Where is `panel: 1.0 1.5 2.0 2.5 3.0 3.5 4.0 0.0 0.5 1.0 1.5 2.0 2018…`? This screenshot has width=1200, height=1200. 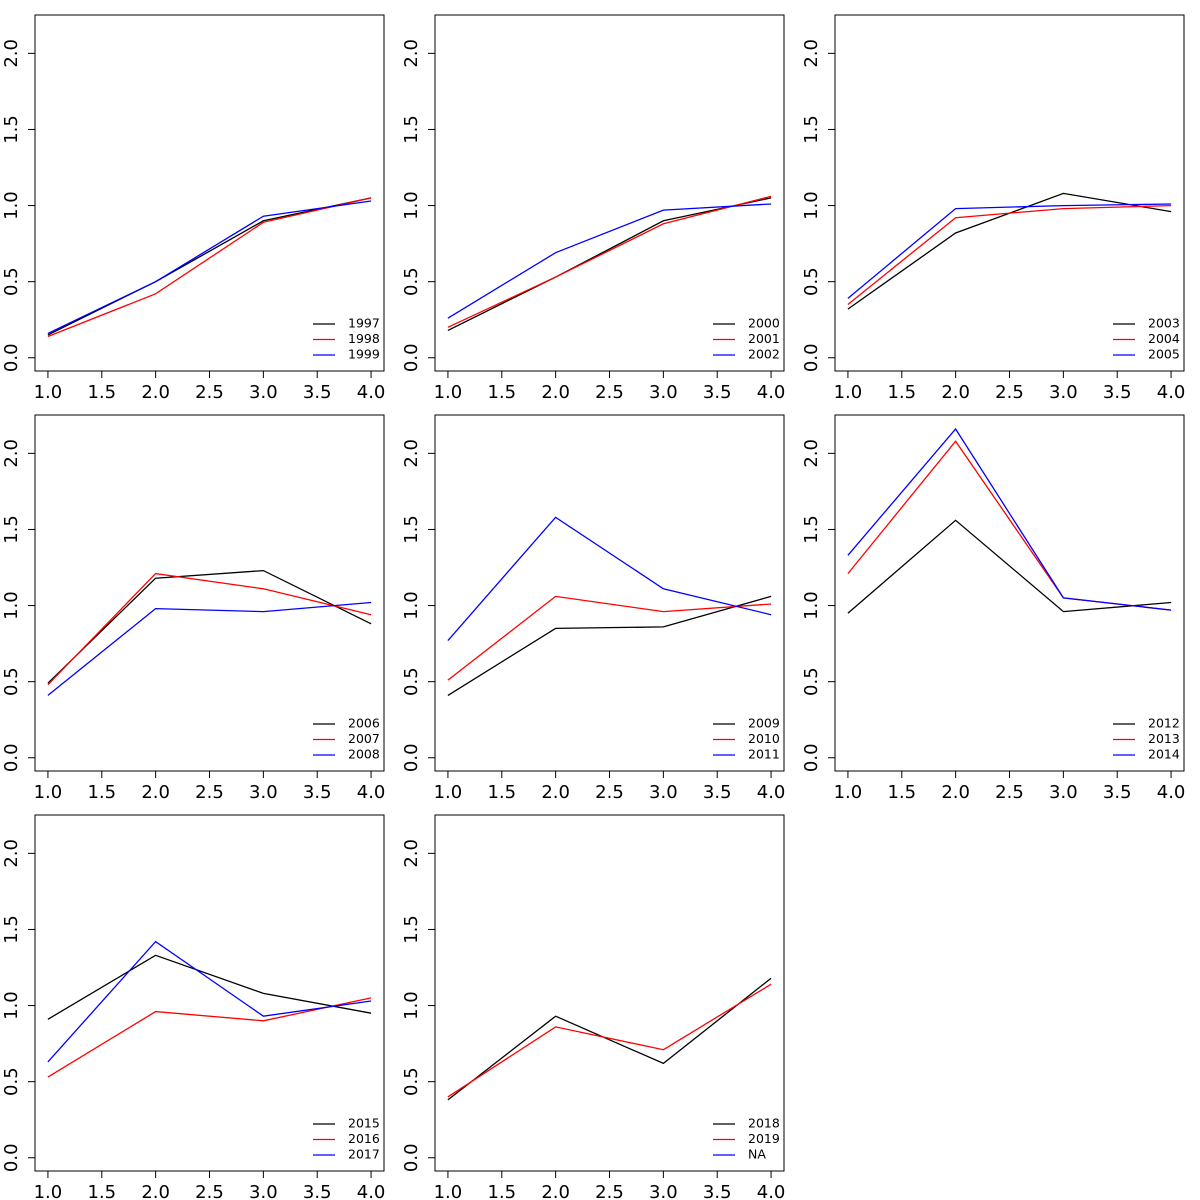 panel: 1.0 1.5 2.0 2.5 3.0 3.5 4.0 0.0 0.5 1.0 1.5 2.0 2018… is located at coordinates (593, 1007).